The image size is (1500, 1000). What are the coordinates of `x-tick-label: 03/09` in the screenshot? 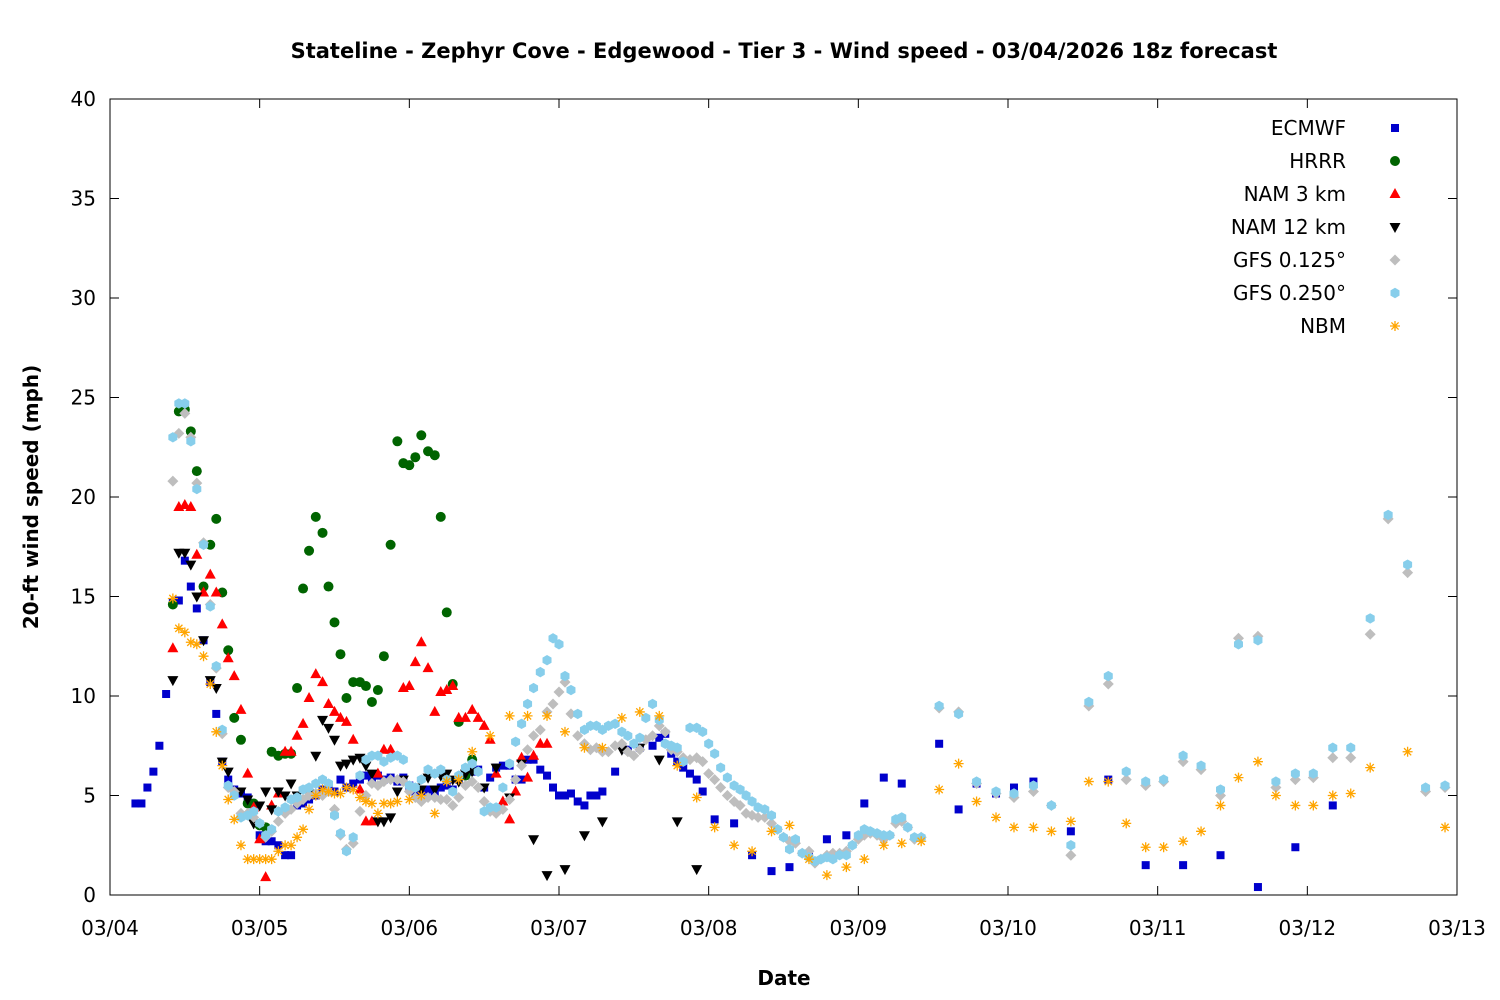 It's located at (859, 928).